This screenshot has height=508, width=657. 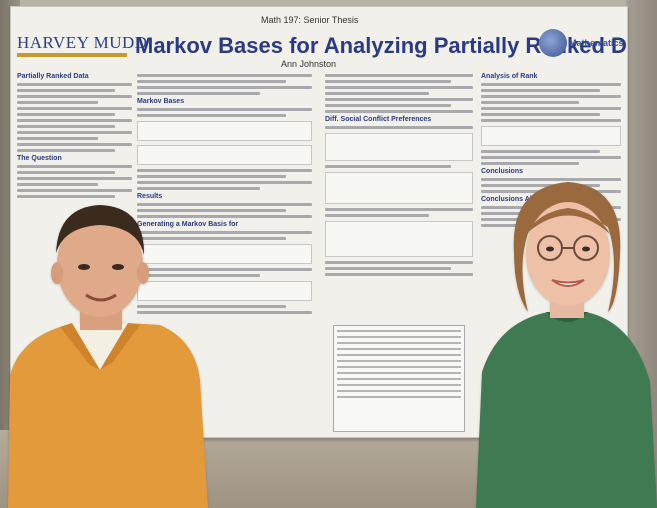 What do you see at coordinates (378, 119) in the screenshot?
I see `section-heading: Diff. Social Conflict Preferences` at bounding box center [378, 119].